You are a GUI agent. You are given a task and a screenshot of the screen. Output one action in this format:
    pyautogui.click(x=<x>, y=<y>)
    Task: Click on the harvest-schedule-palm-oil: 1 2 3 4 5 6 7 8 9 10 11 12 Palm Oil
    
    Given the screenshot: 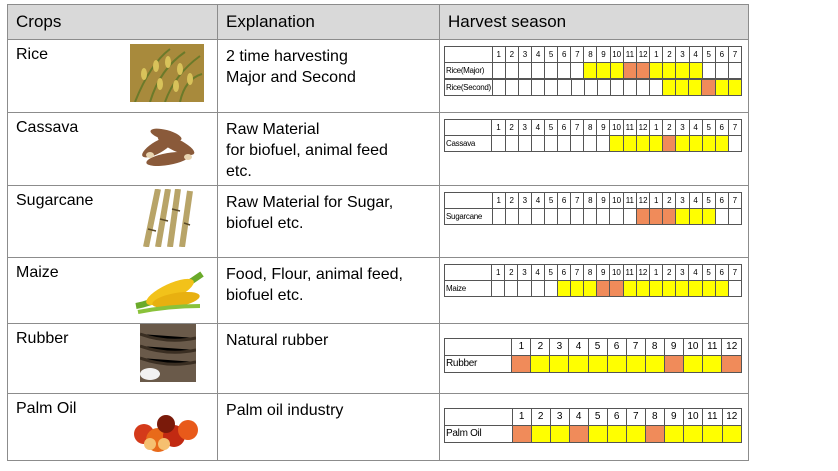 What is the action you would take?
    pyautogui.click(x=593, y=425)
    